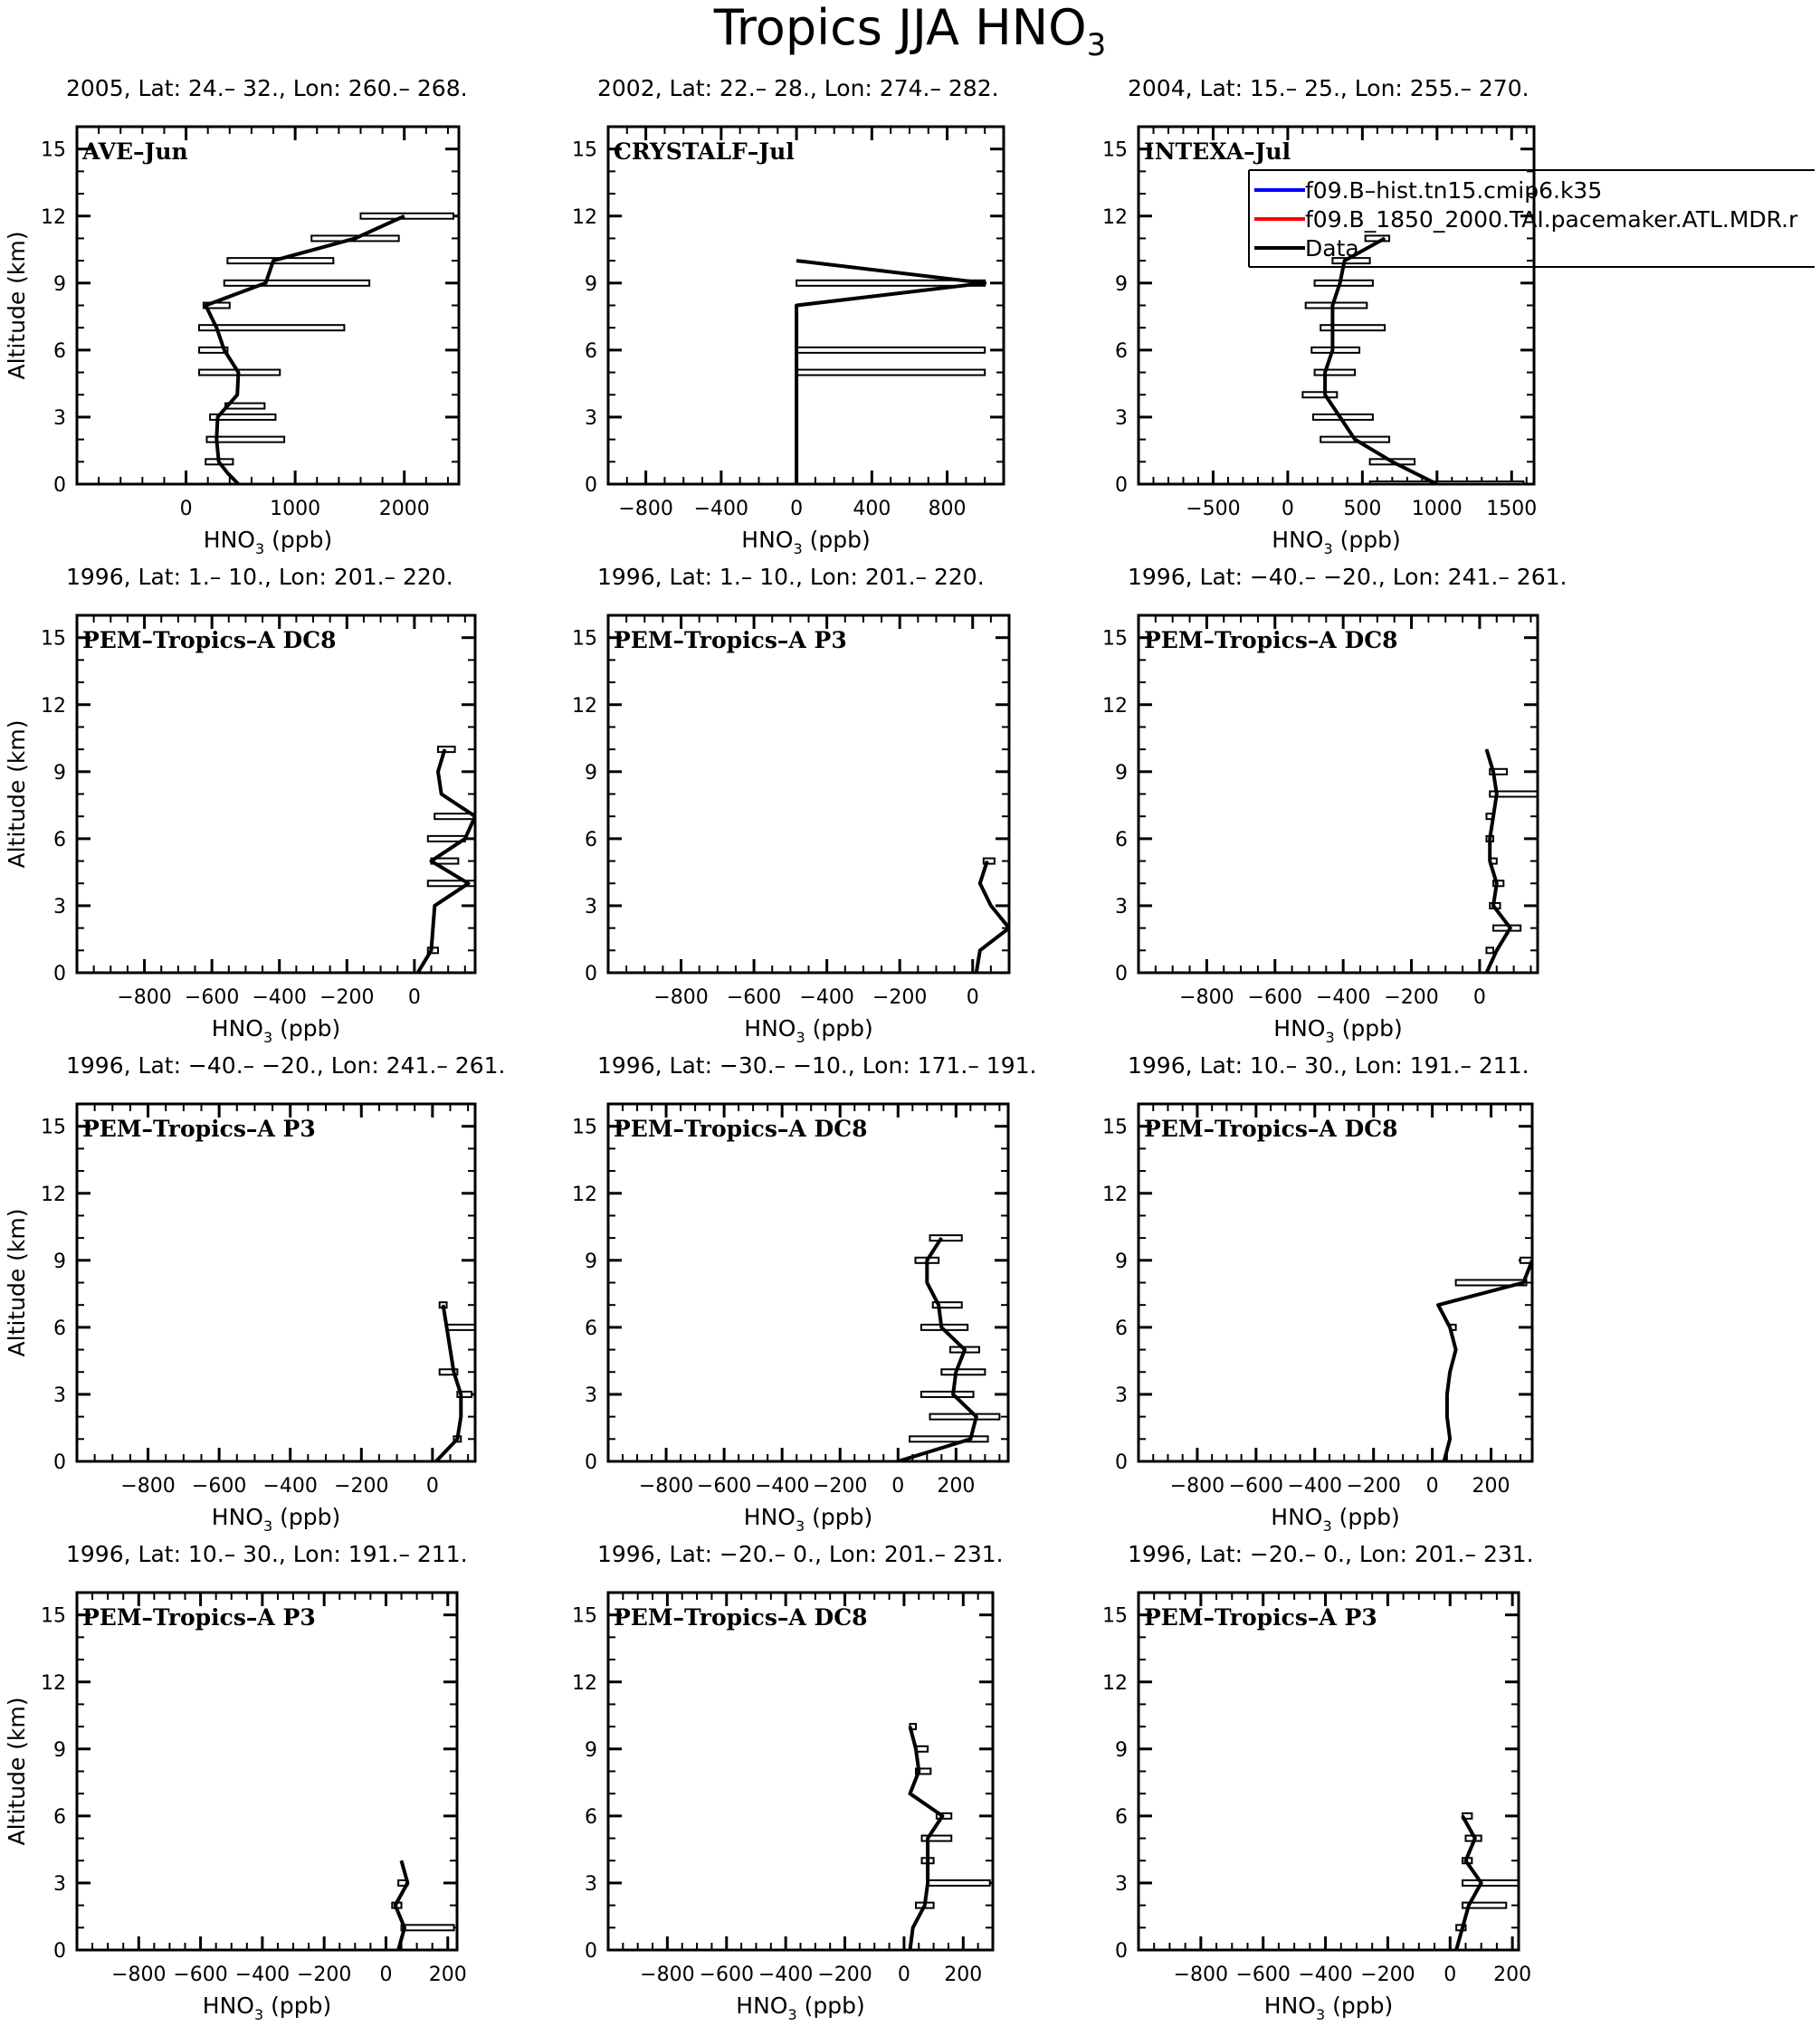 The height and width of the screenshot is (2026, 1820). Describe the element at coordinates (17, 306) in the screenshot. I see `y-axis-label: Altitude (km)` at that location.